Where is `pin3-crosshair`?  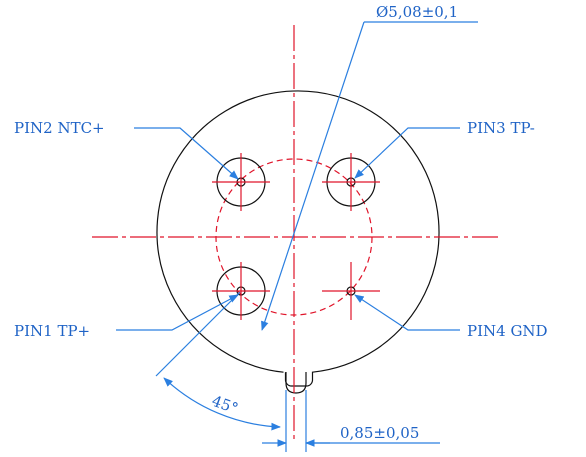 pin3-crosshair is located at coordinates (351, 182).